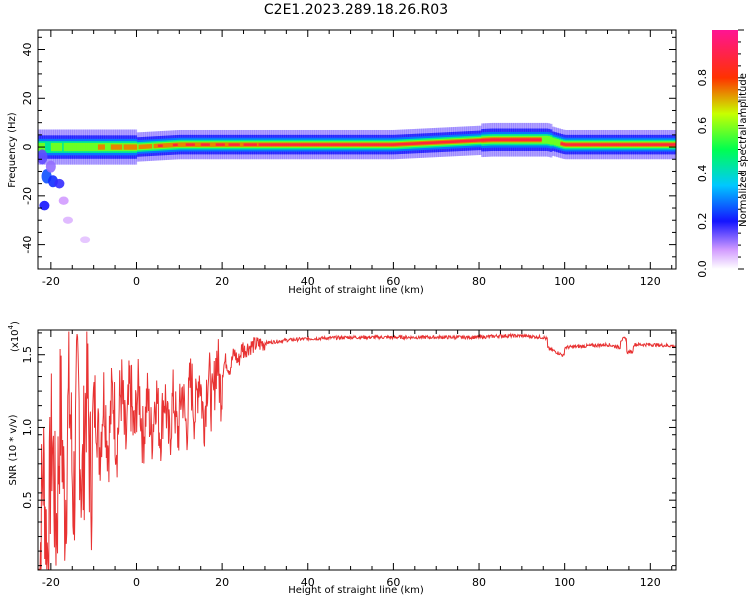  What do you see at coordinates (13, 449) in the screenshot?
I see `snr-ylabel: SNR (10 * v/v)` at bounding box center [13, 449].